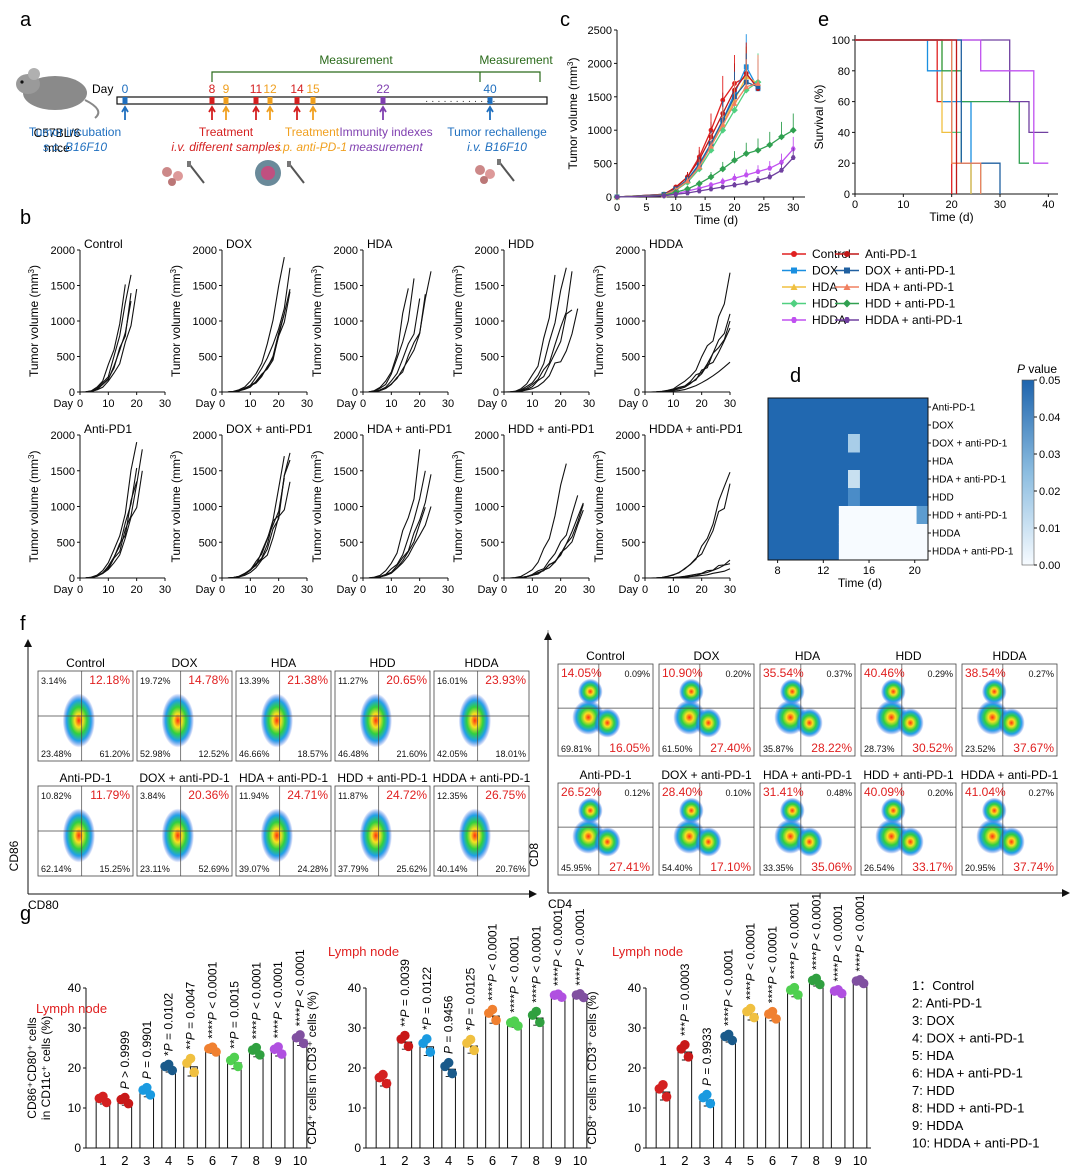  I want to click on y-tick-label: 1500, so click(628, 472).